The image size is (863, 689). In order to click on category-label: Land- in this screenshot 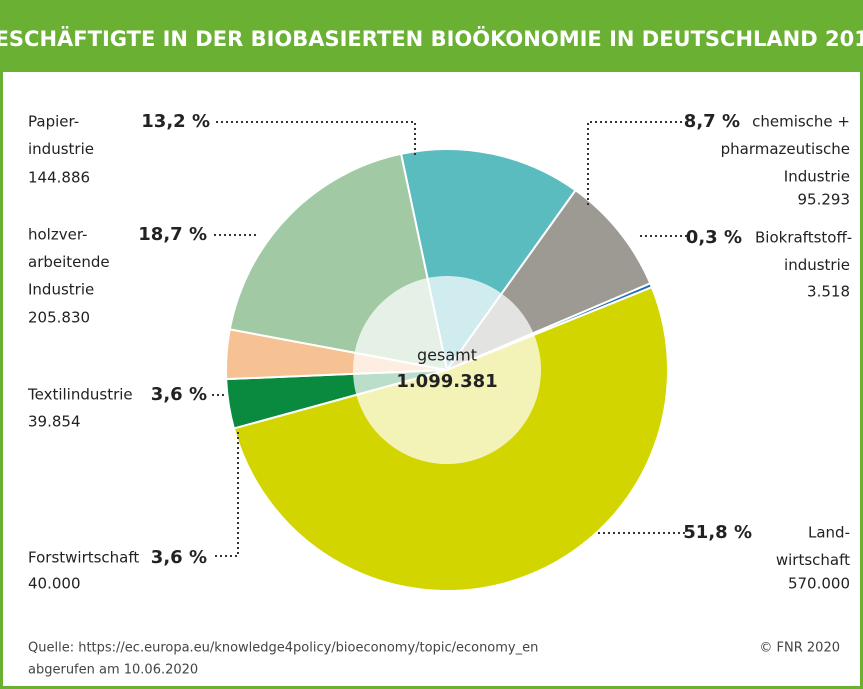, I will do `click(829, 533)`.